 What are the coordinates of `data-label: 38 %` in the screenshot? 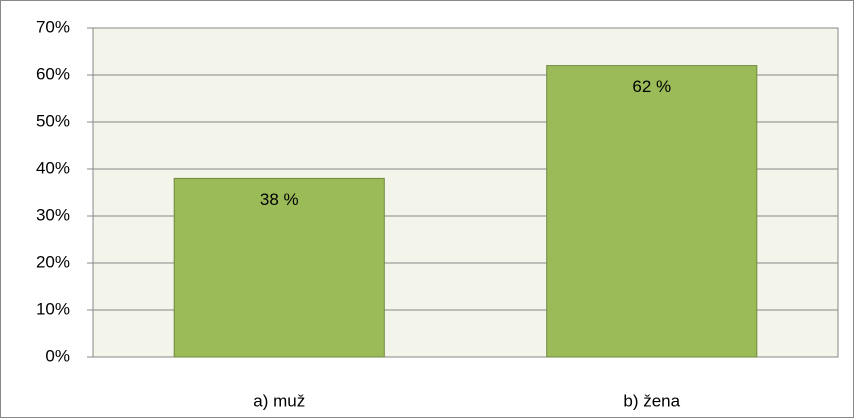 It's located at (279, 199).